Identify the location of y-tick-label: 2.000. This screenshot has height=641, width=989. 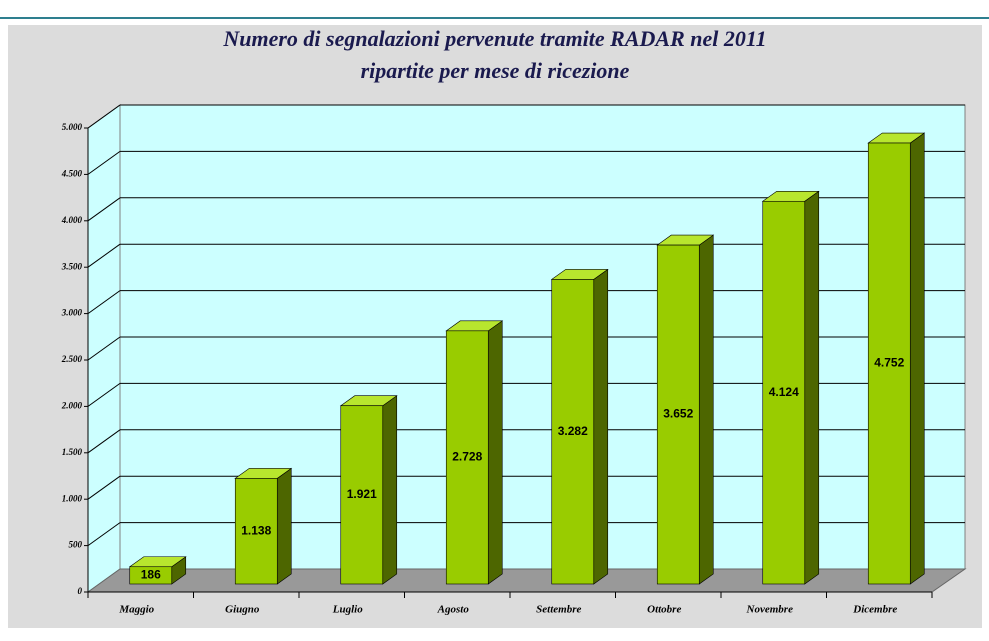
(72, 405).